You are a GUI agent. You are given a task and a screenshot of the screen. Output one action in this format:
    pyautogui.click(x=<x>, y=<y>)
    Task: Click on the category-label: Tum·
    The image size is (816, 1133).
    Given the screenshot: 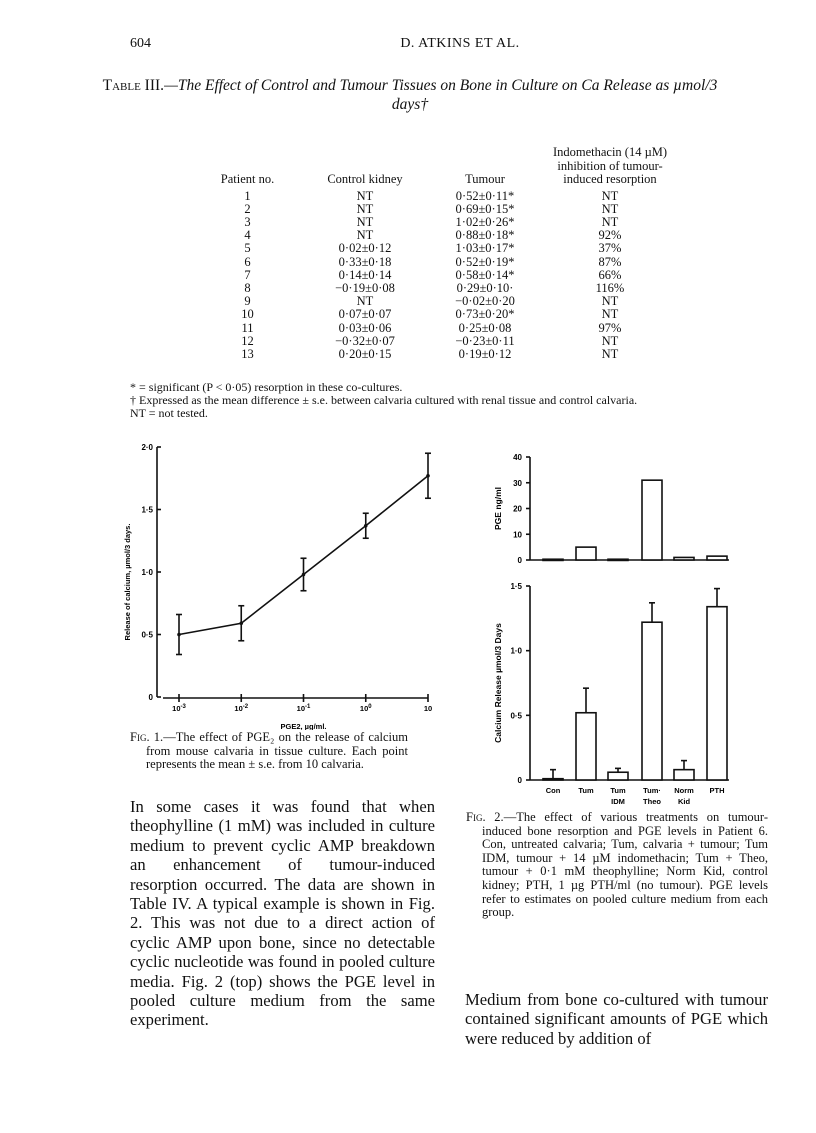 What is the action you would take?
    pyautogui.click(x=652, y=790)
    